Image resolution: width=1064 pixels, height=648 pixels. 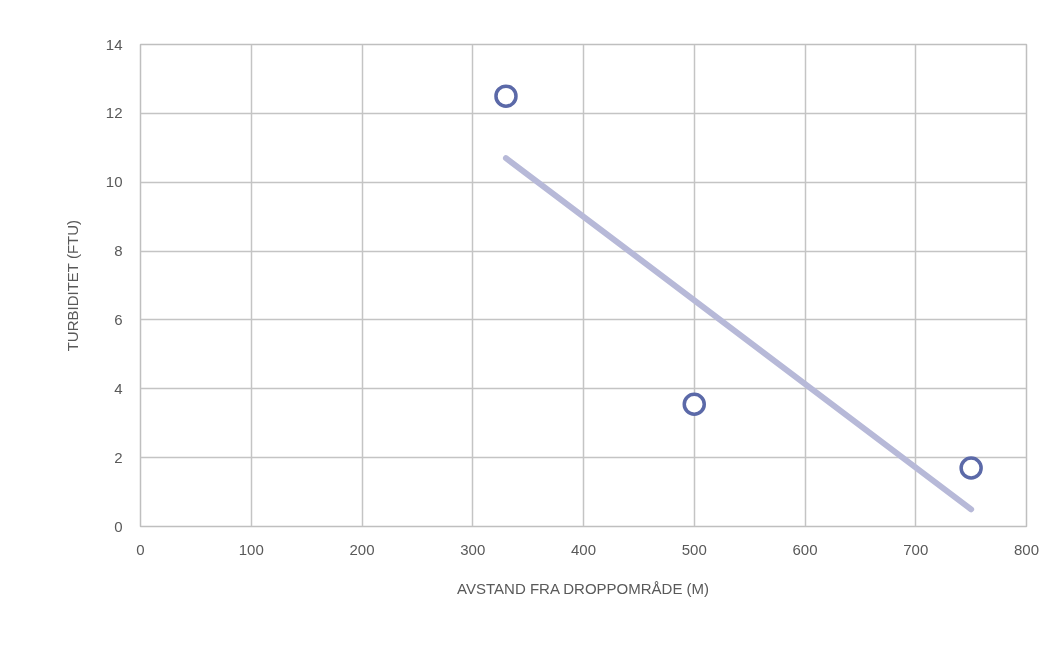 What do you see at coordinates (118, 457) in the screenshot?
I see `y-tick-label: 2` at bounding box center [118, 457].